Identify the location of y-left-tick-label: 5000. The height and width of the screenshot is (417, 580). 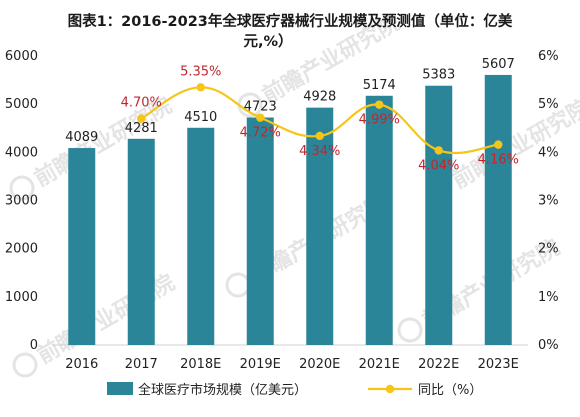
(21, 104).